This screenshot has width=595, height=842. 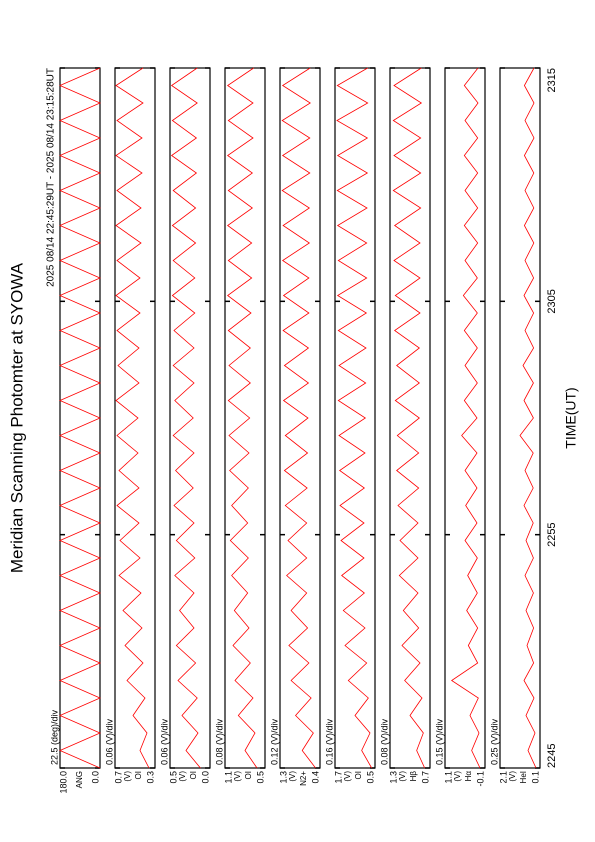 What do you see at coordinates (552, 534) in the screenshot?
I see `x-tick-label: 2255` at bounding box center [552, 534].